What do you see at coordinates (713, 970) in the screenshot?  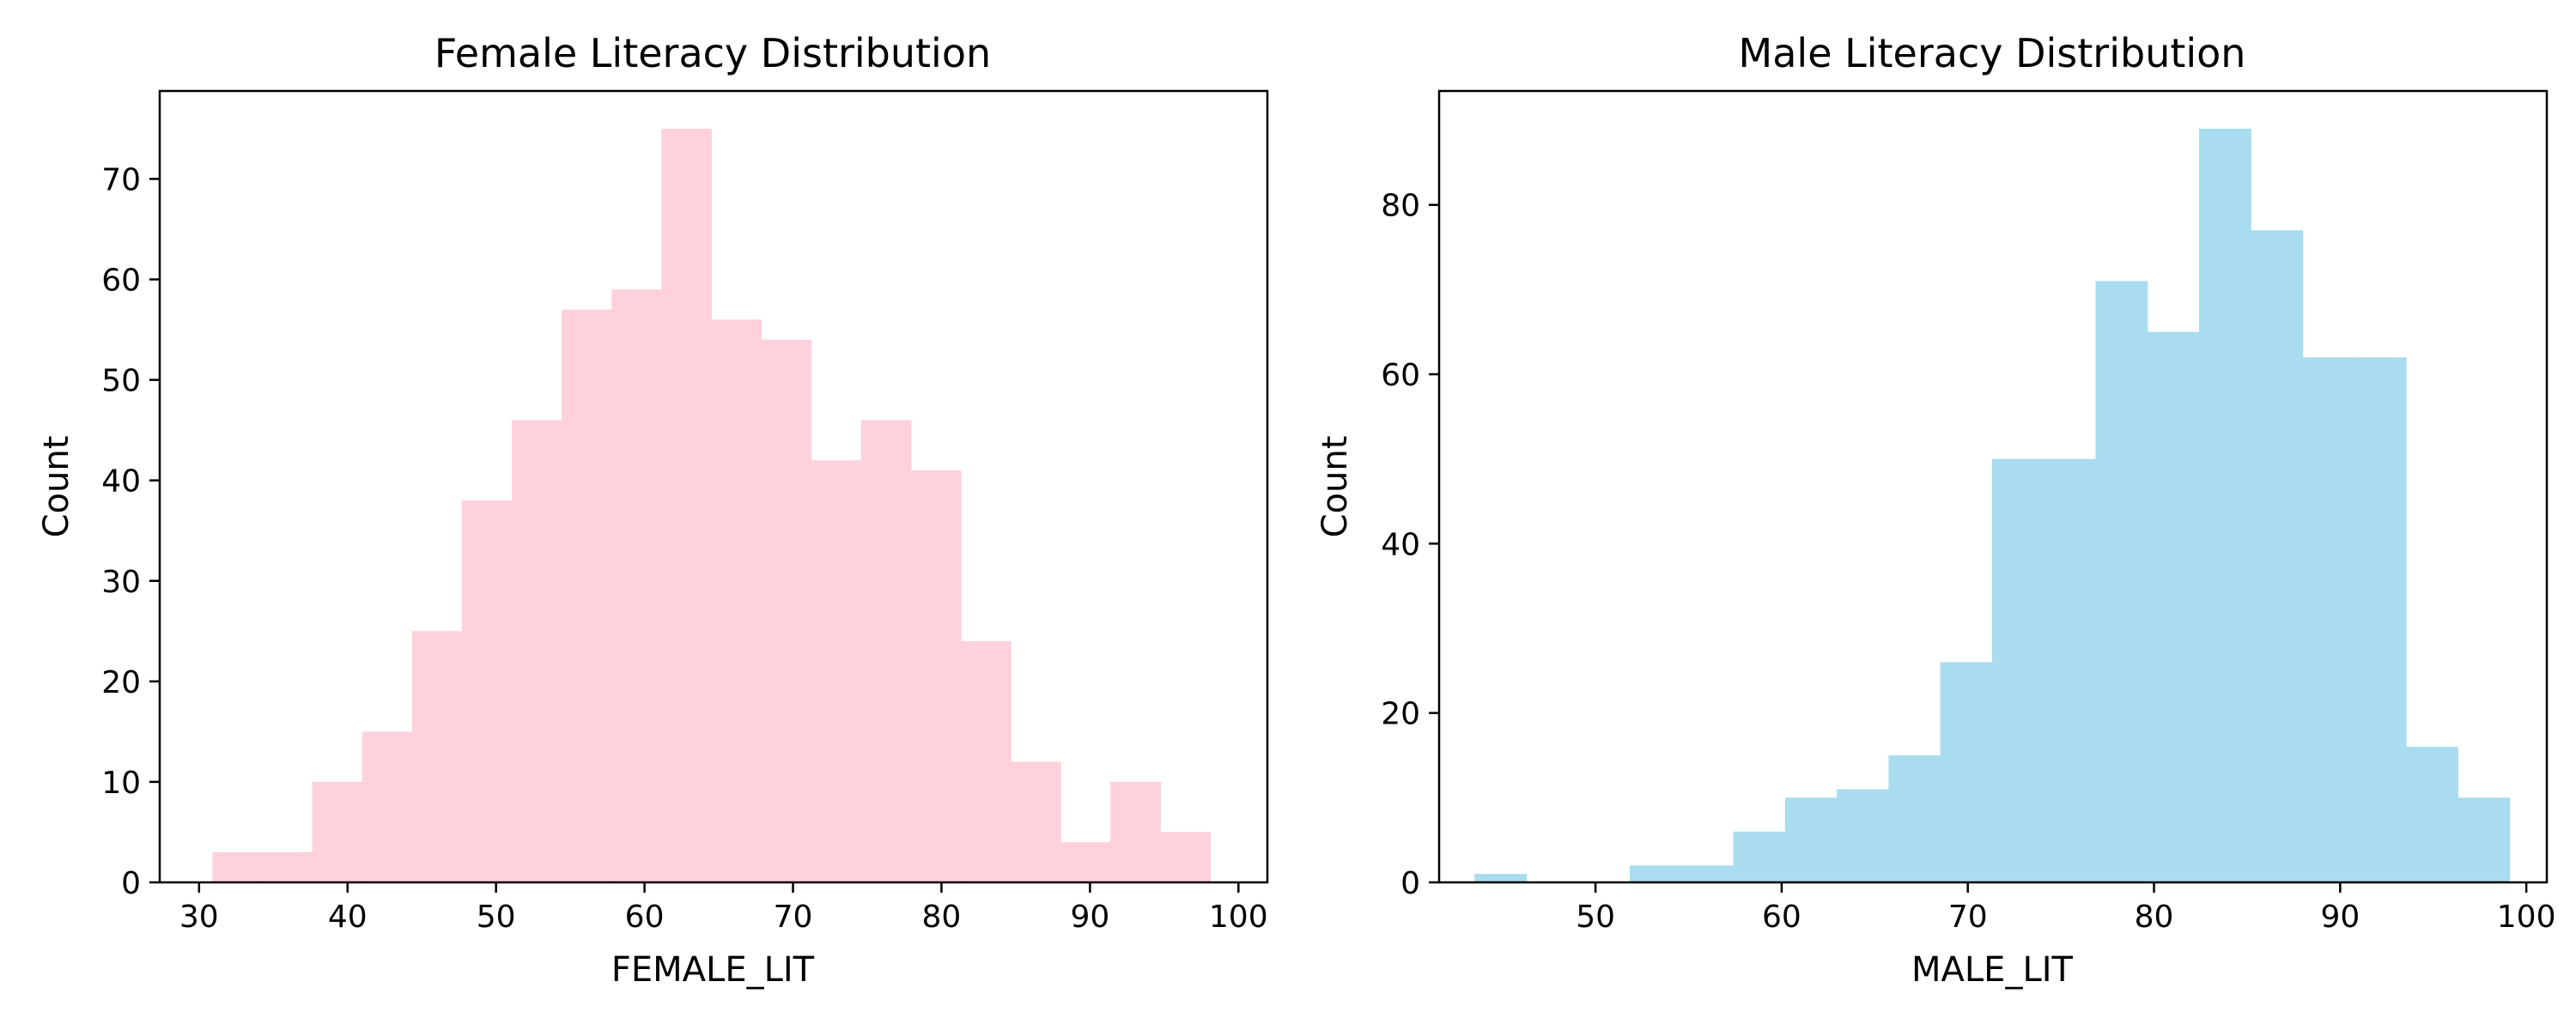 I see `x-axis-label: FEMALE_LIT` at bounding box center [713, 970].